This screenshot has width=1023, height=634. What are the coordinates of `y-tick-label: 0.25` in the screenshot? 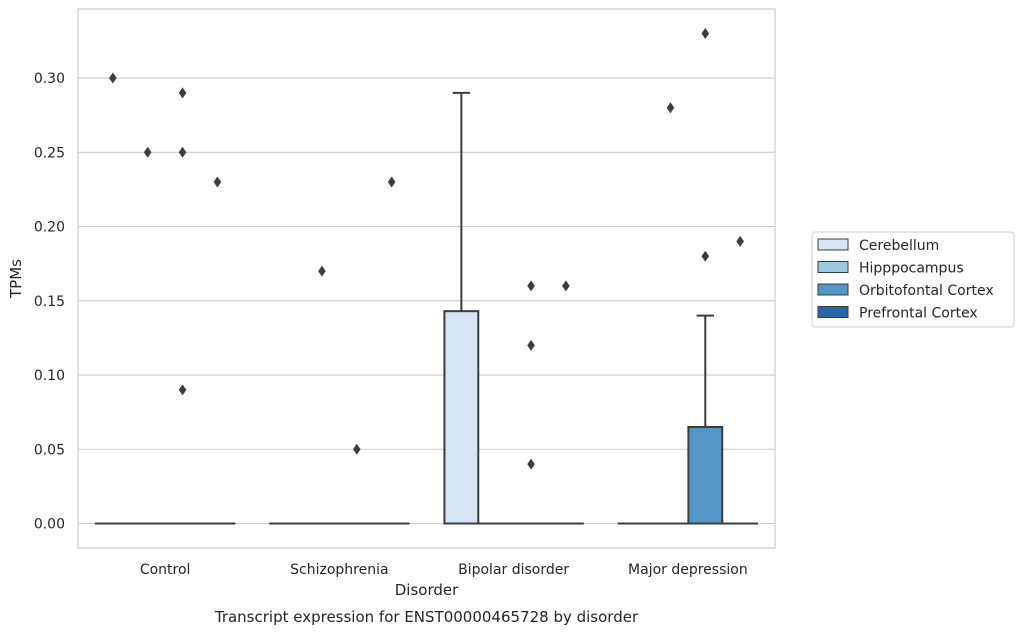 It's located at (49, 153).